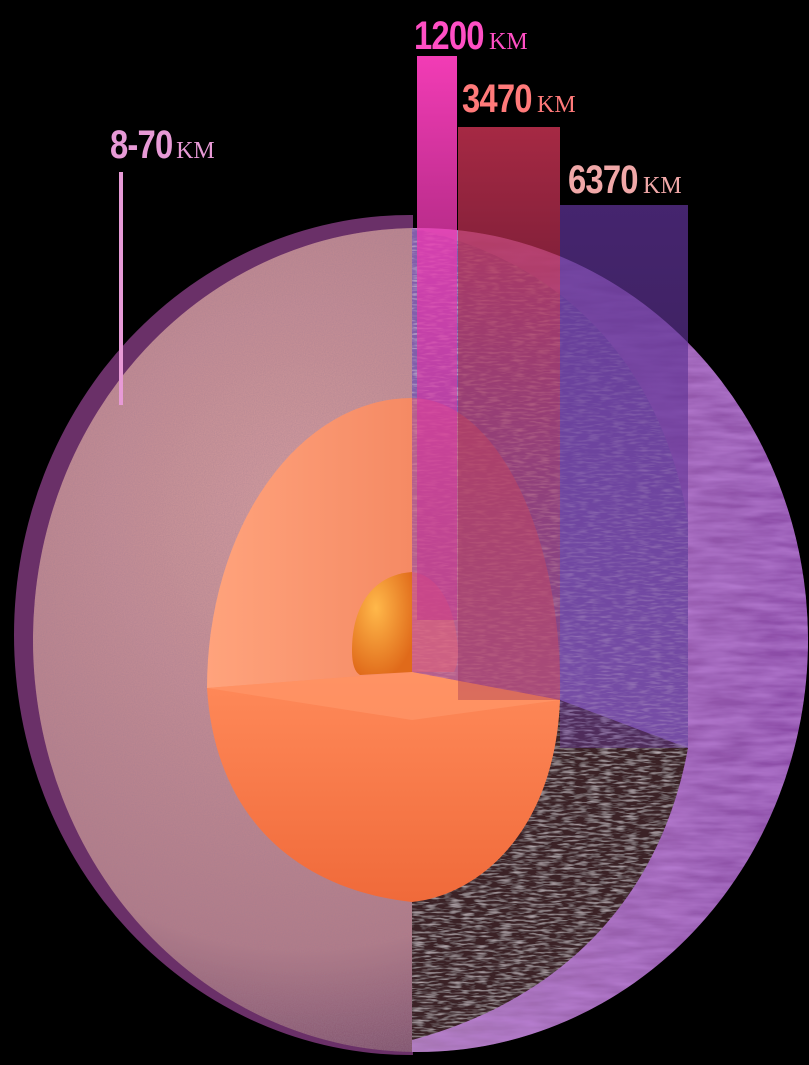 This screenshot has height=1065, width=809. What do you see at coordinates (497, 99) in the screenshot?
I see `outer-core-radius-value: 3470` at bounding box center [497, 99].